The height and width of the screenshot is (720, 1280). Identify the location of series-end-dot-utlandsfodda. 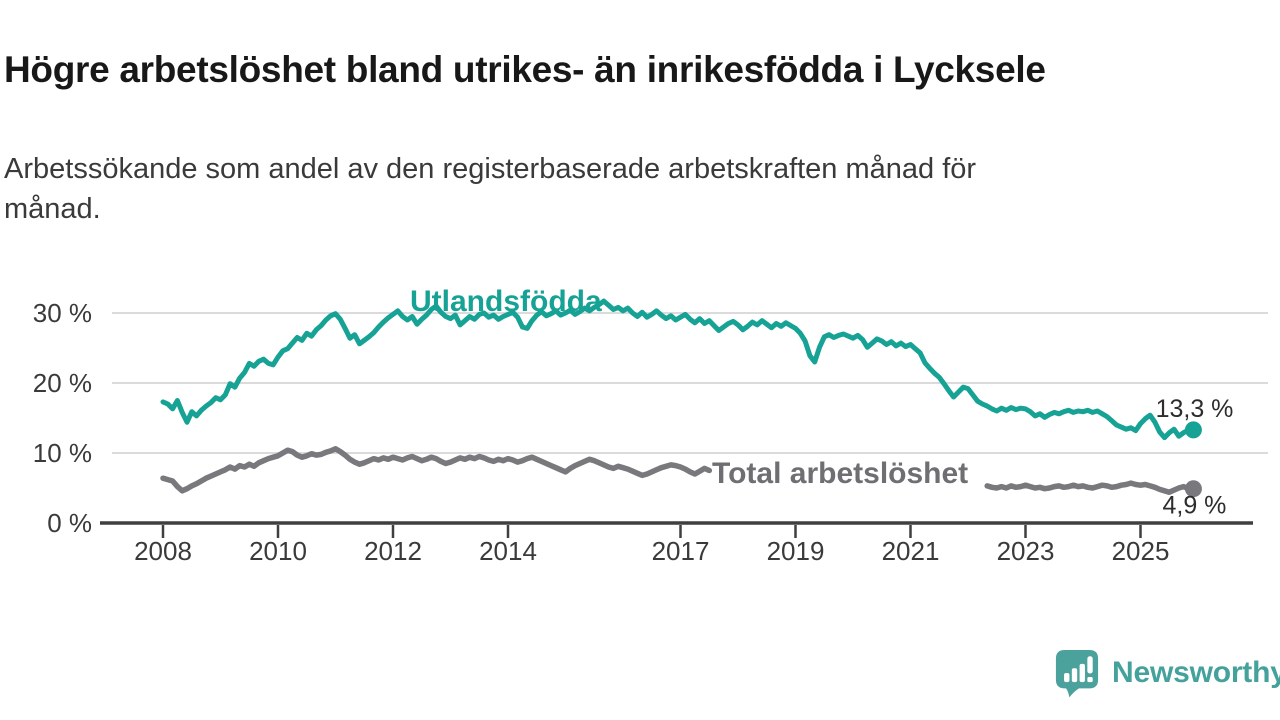
(1193, 430).